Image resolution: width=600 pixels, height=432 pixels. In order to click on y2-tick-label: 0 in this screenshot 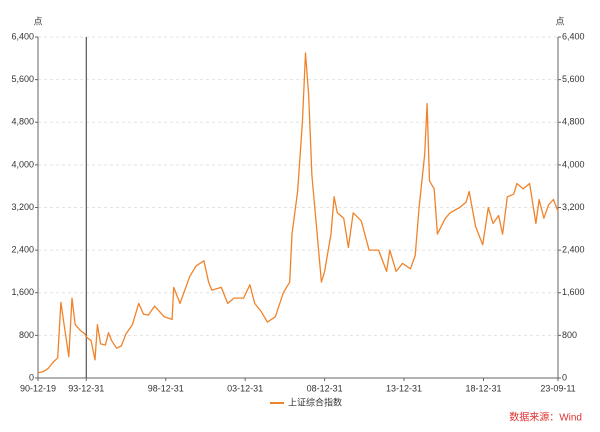, I will do `click(564, 377)`.